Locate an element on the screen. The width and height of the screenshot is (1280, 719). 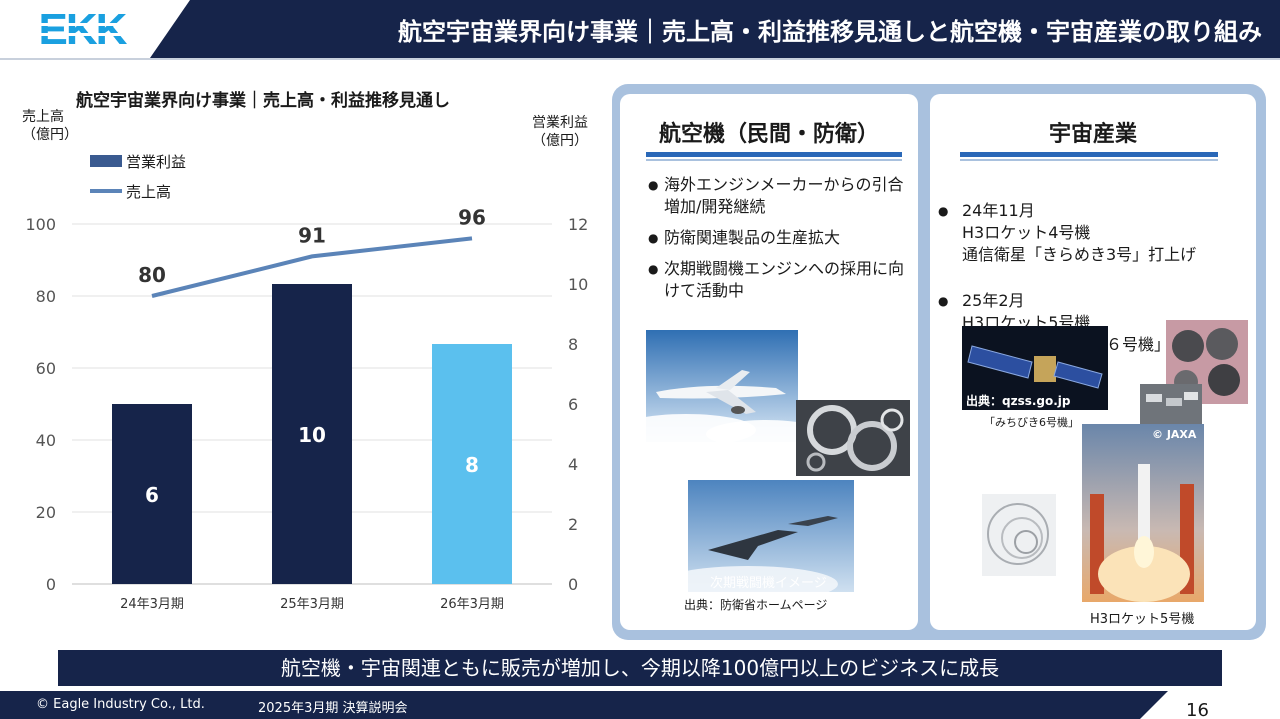
small-parts-image is located at coordinates (1171, 404).